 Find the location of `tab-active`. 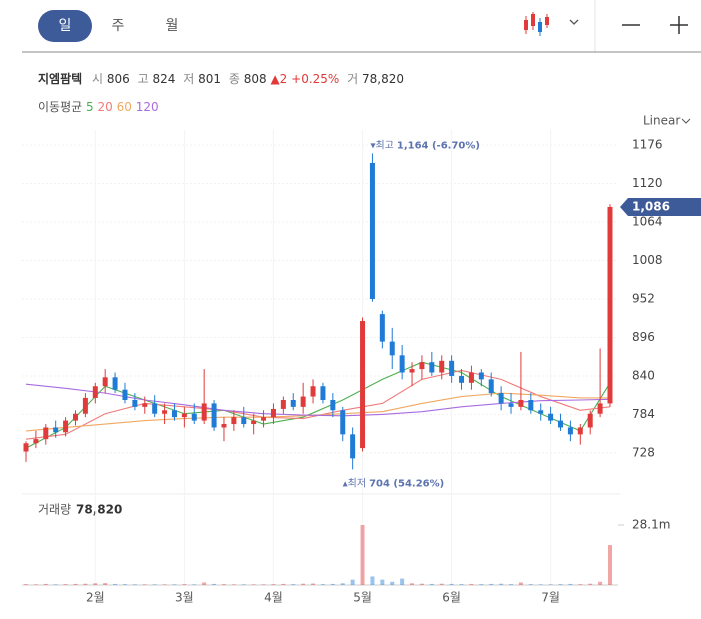

tab-active is located at coordinates (65, 26).